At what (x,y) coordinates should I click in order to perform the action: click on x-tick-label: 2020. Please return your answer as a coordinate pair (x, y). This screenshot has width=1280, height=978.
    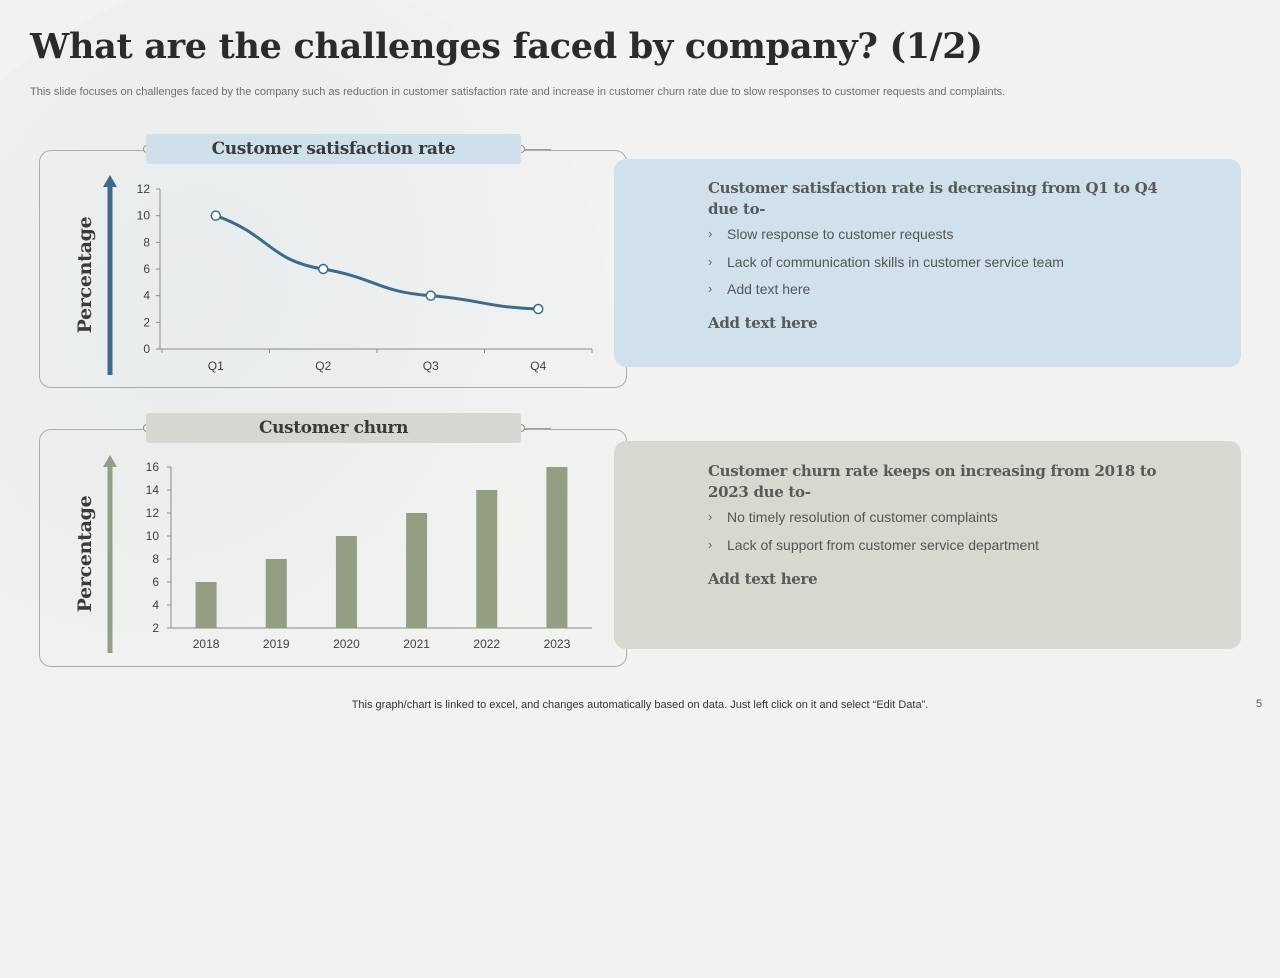
    Looking at the image, I should click on (346, 644).